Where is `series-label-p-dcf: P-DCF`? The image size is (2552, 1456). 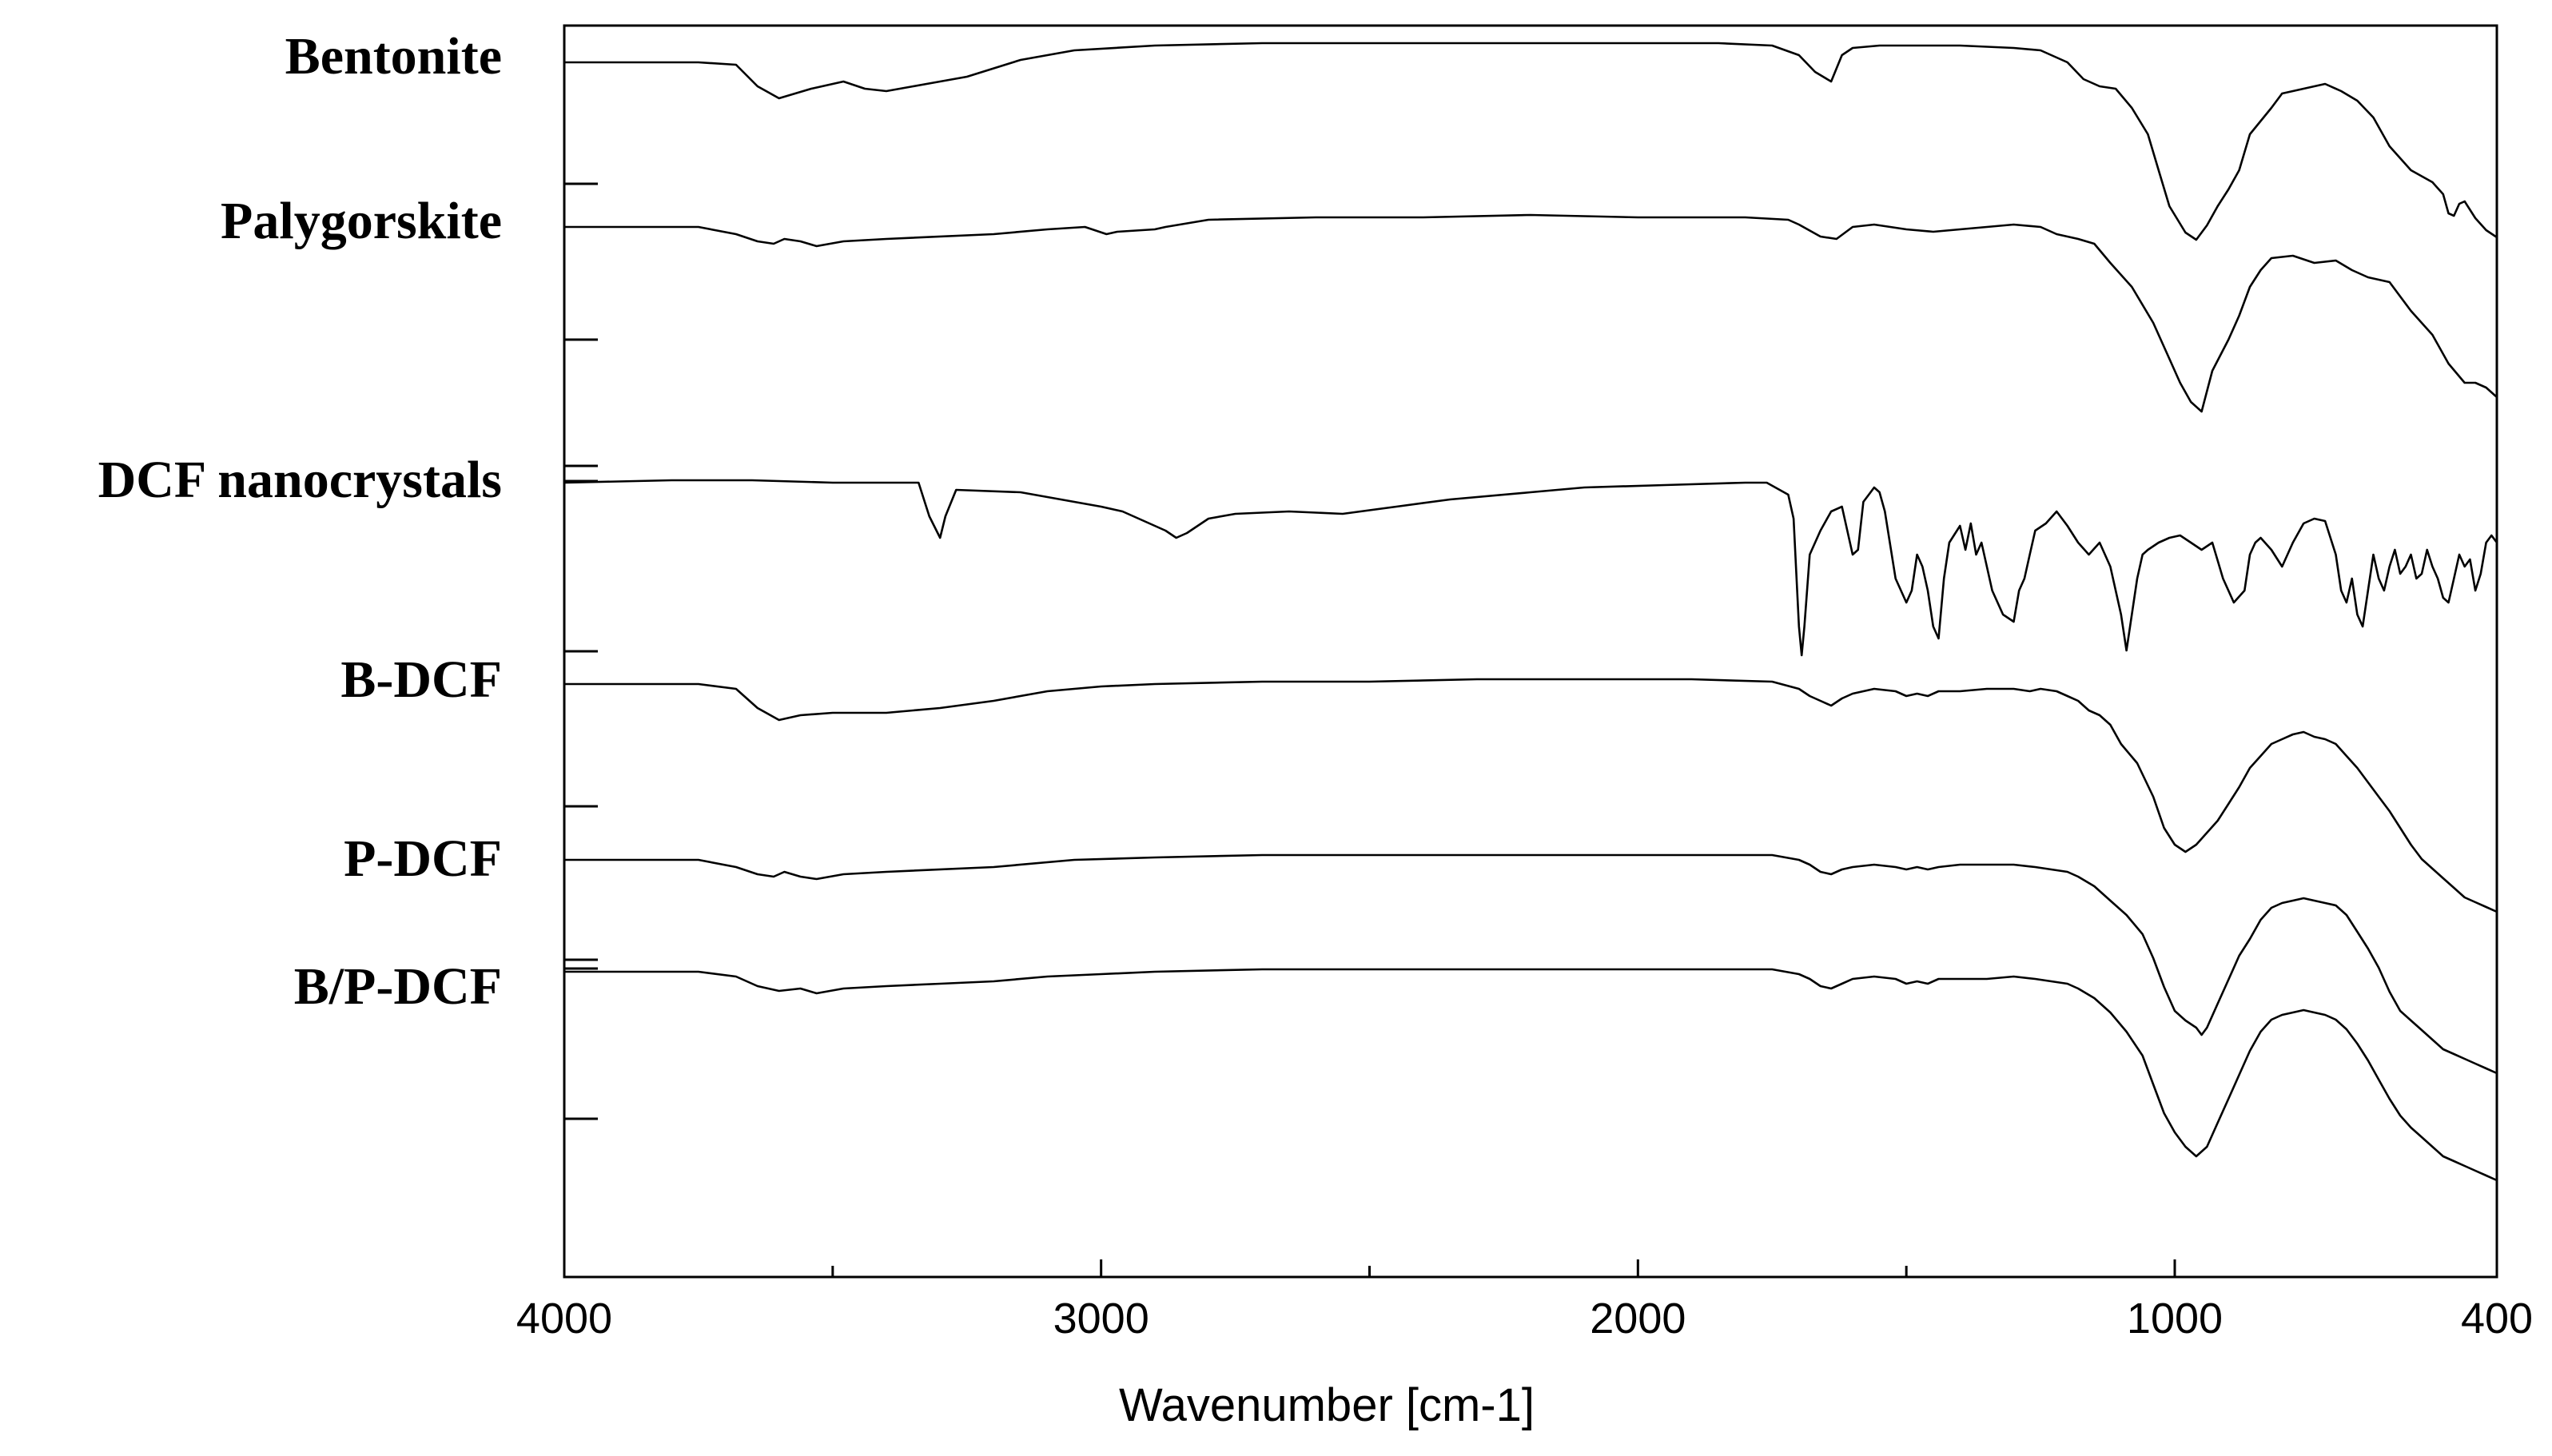 series-label-p-dcf: P-DCF is located at coordinates (423, 858).